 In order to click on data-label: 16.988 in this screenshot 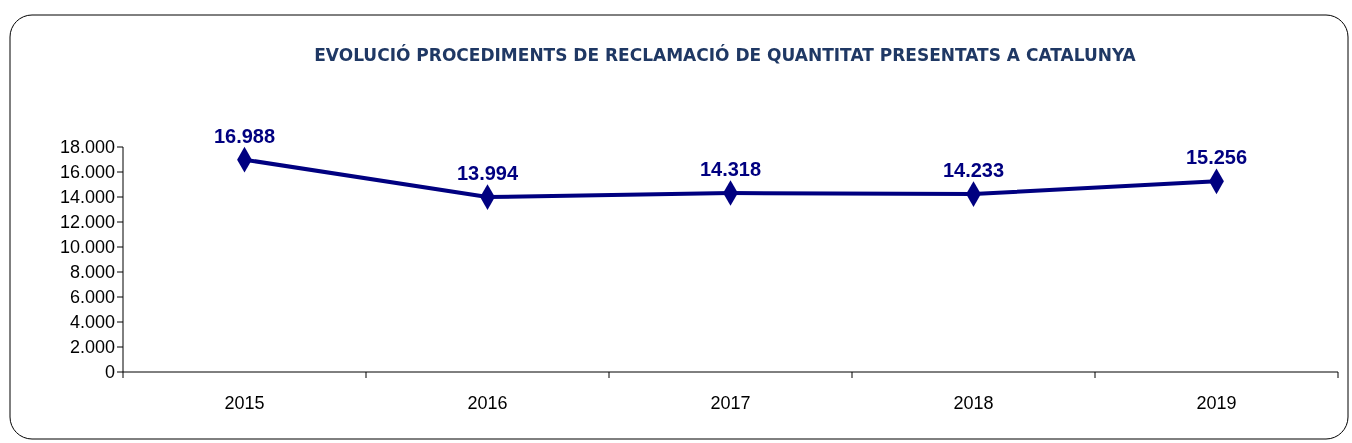, I will do `click(244, 135)`.